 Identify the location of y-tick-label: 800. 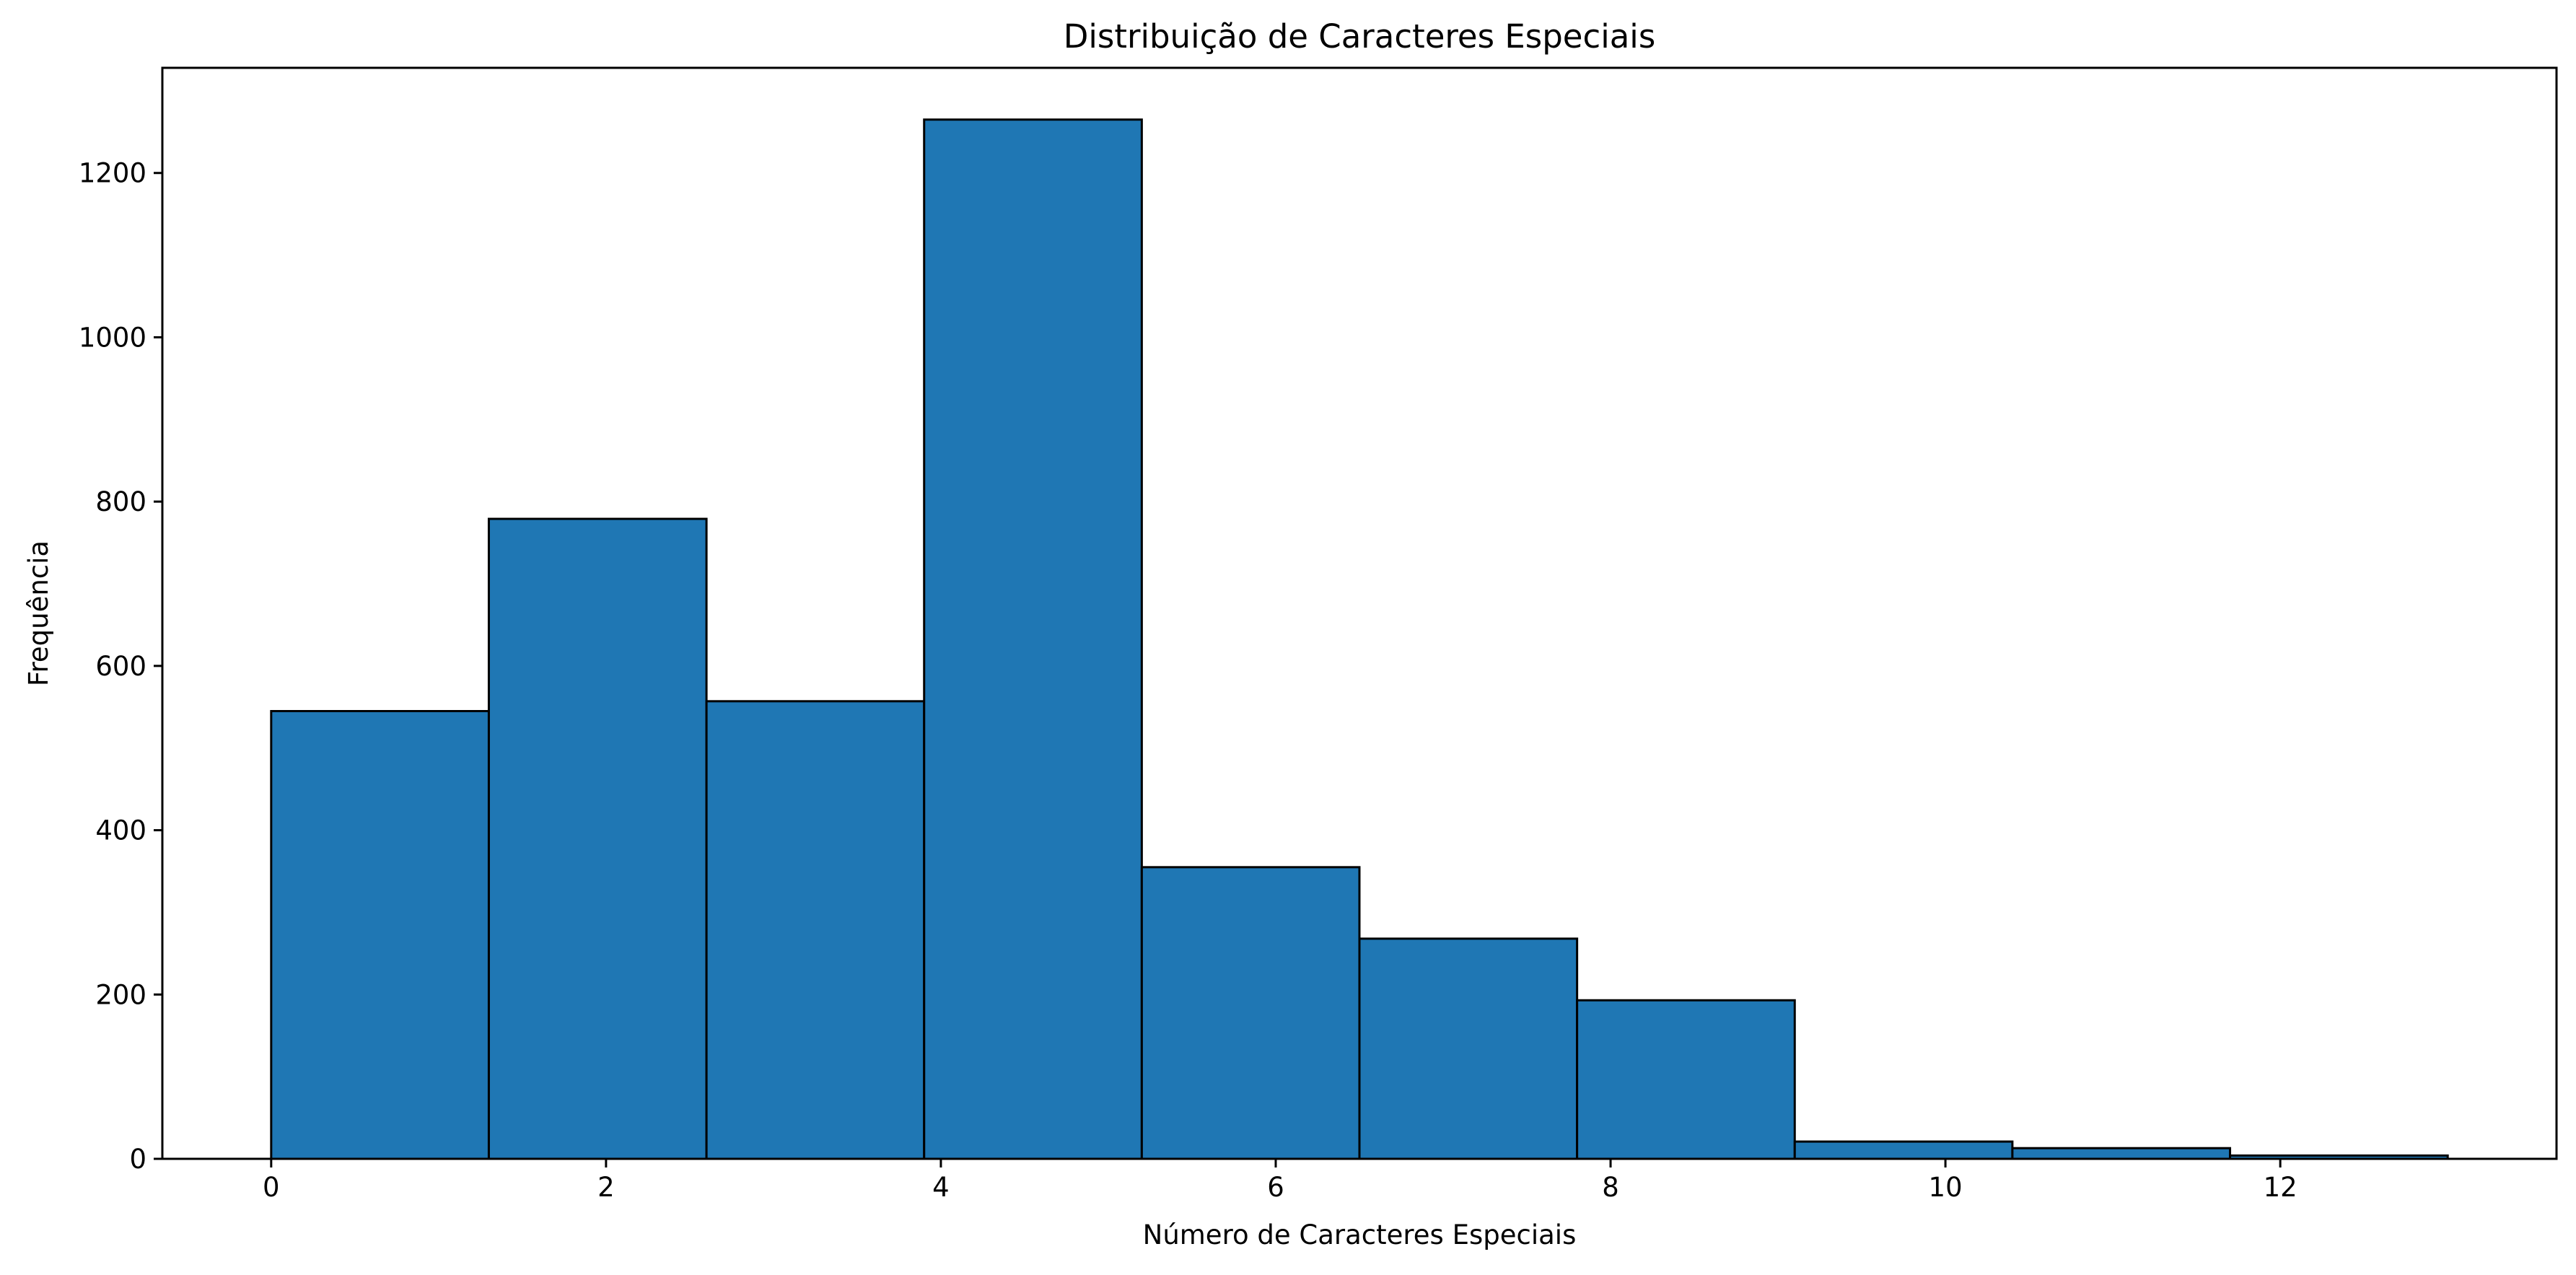
(120, 502).